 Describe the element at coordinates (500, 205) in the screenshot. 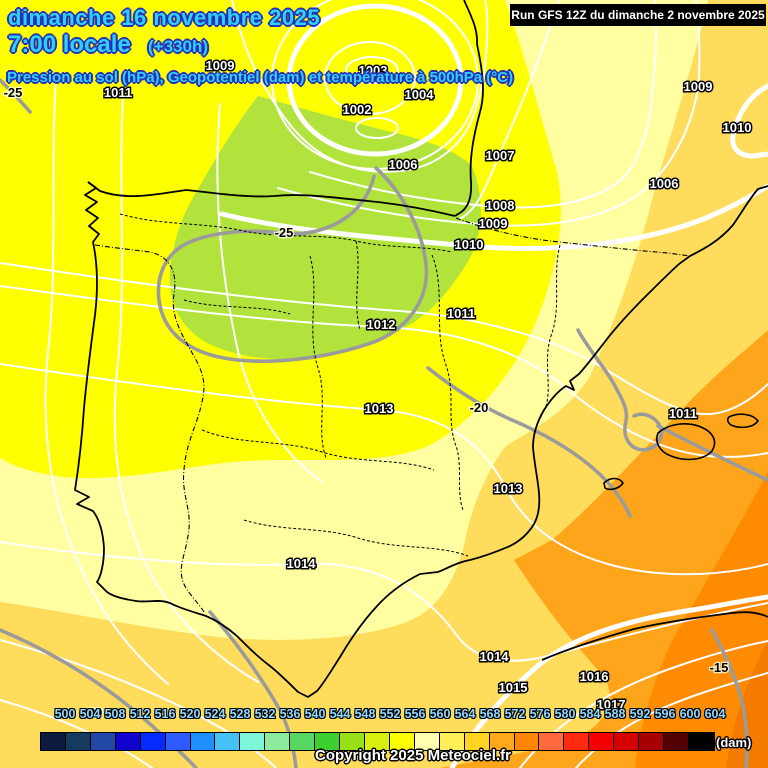

I see `pressure-label: 1008` at that location.